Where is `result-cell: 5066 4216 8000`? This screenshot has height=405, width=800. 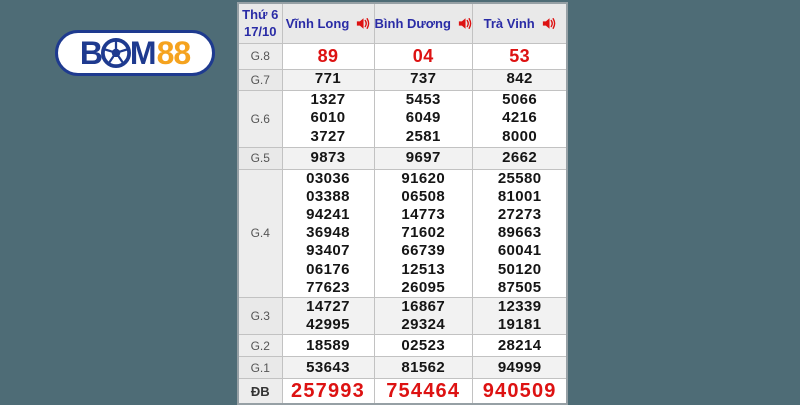 result-cell: 5066 4216 8000 is located at coordinates (519, 118).